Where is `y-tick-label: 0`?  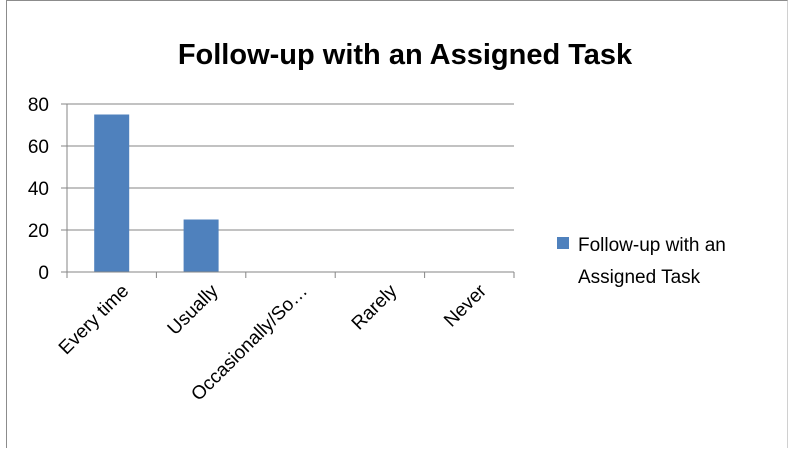 y-tick-label: 0 is located at coordinates (43, 273).